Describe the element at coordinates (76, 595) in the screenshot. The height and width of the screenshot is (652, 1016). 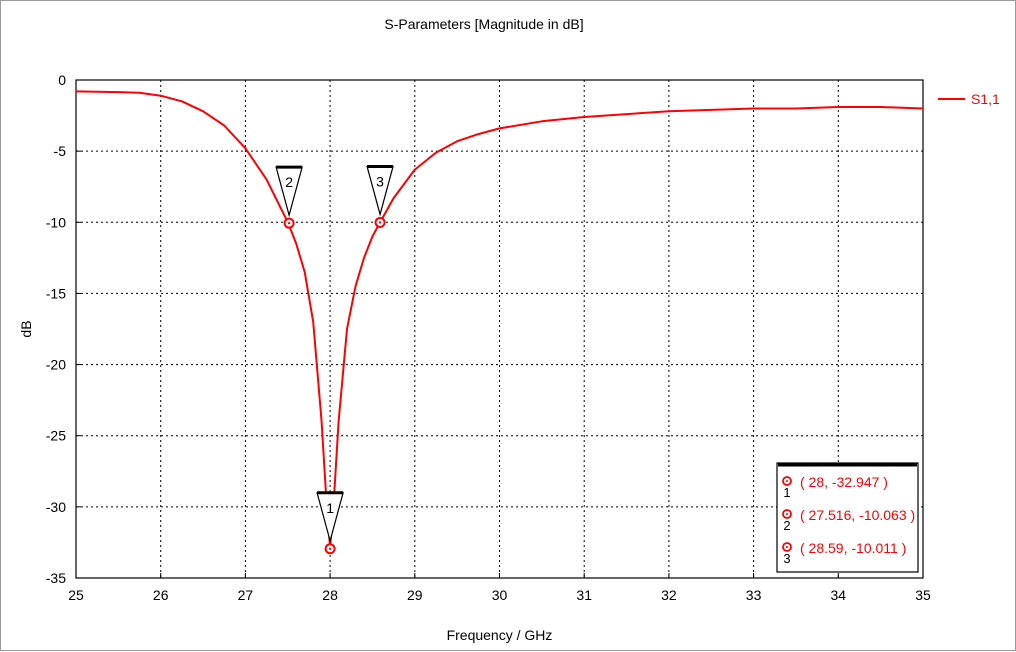
I see `x-tick-label: 25` at that location.